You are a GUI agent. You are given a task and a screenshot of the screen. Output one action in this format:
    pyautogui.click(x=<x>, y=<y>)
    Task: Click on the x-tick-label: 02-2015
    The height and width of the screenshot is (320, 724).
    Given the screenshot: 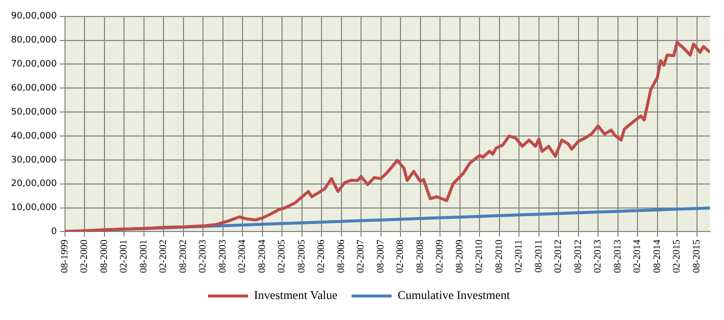 What is the action you would take?
    pyautogui.click(x=677, y=257)
    